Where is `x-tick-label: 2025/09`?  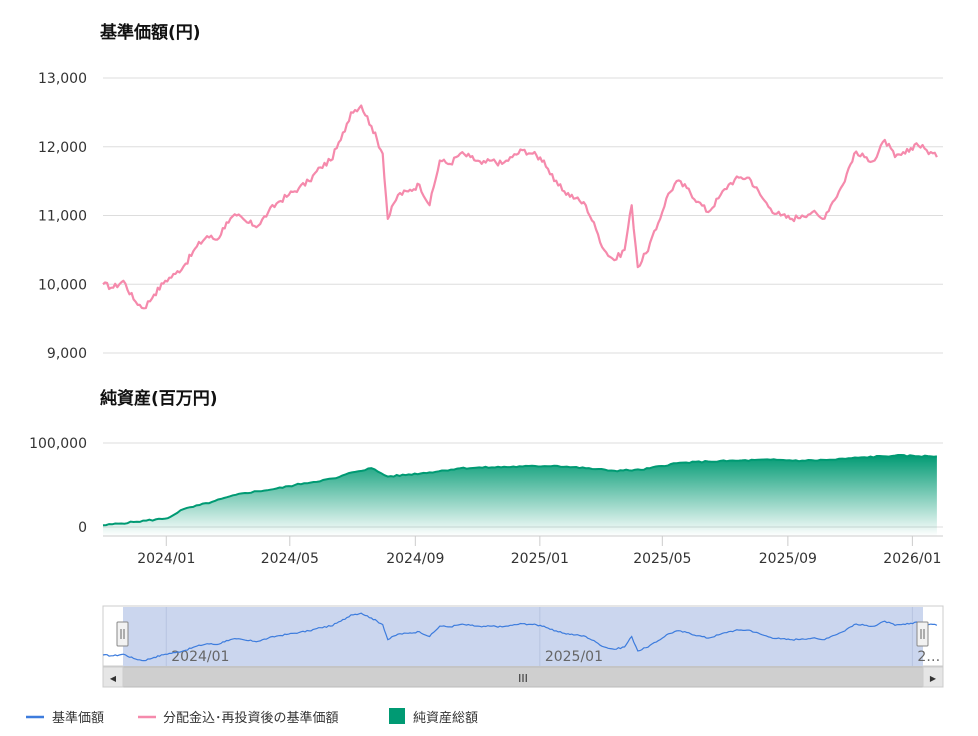 x-tick-label: 2025/09 is located at coordinates (788, 559).